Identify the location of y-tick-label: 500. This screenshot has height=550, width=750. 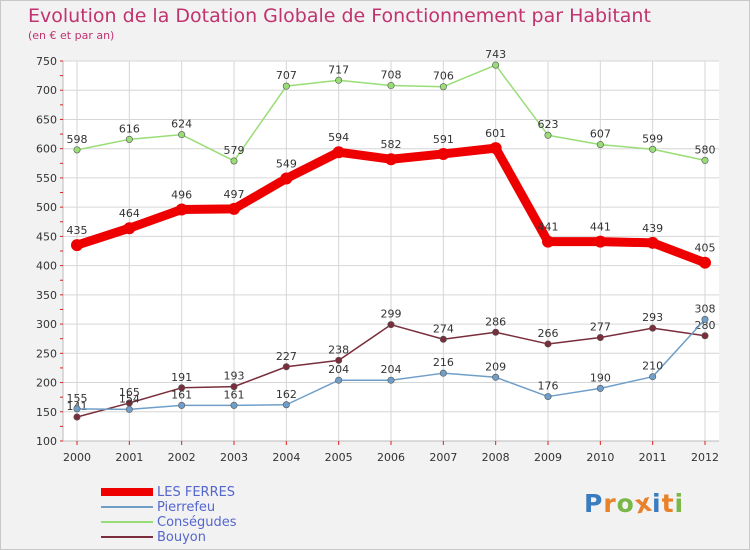
(46, 207).